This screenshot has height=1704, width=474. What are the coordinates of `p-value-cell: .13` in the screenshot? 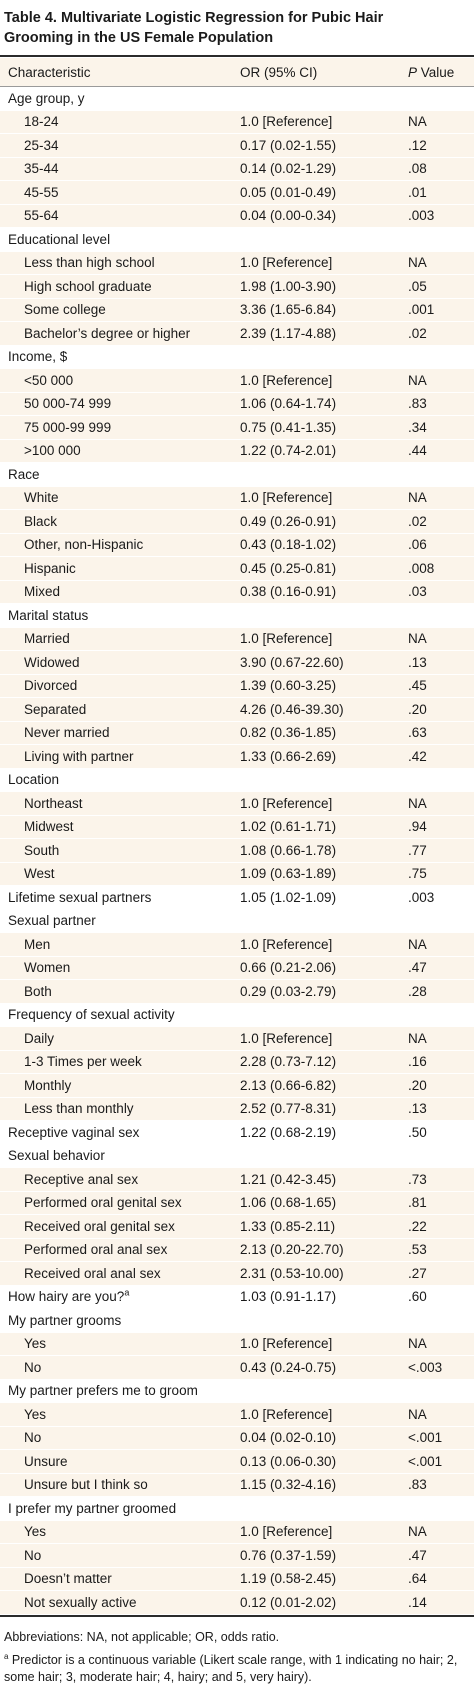 It's located at (417, 1109).